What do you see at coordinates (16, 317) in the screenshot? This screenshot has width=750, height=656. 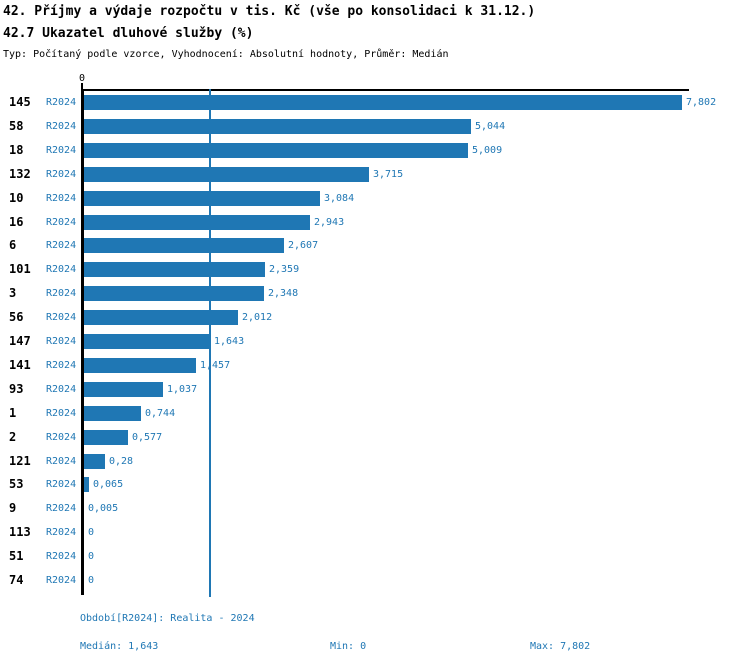 I see `row-category-label: 56` at bounding box center [16, 317].